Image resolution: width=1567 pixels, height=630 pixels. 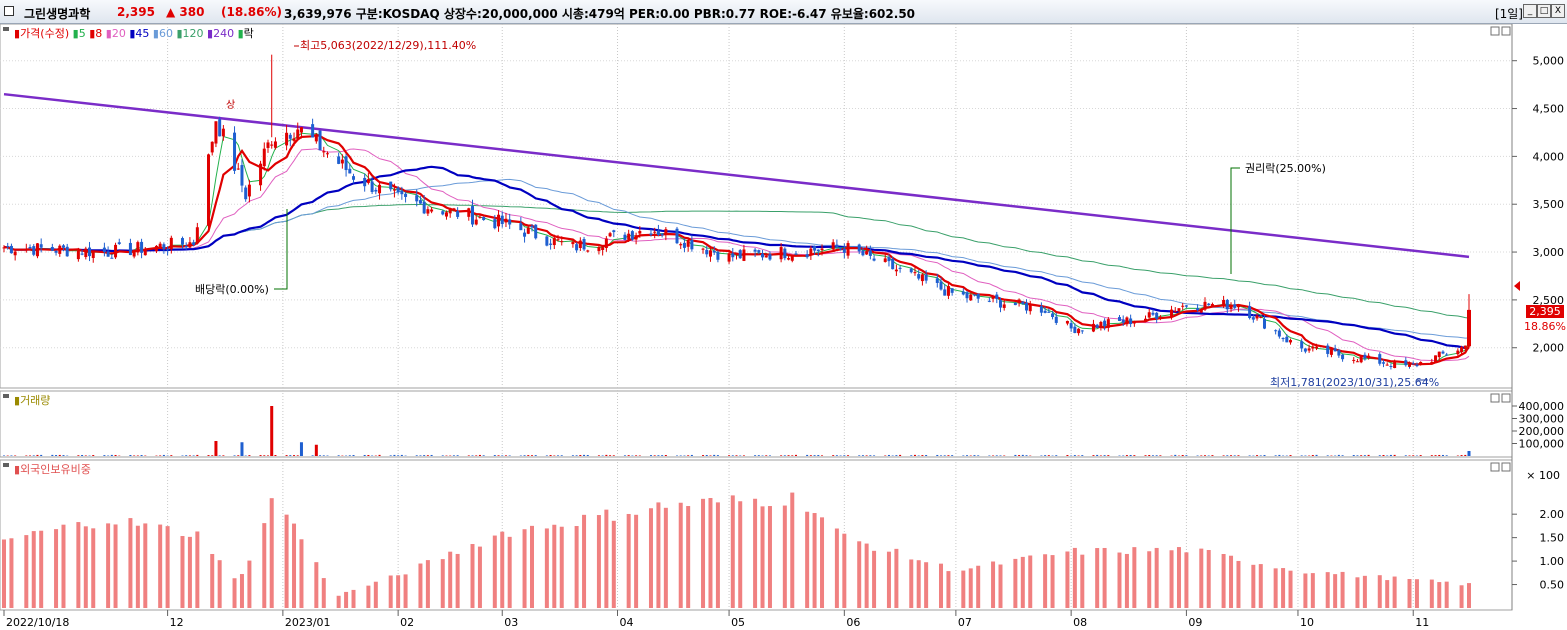 What do you see at coordinates (1545, 311) in the screenshot?
I see `current-price-tag-text: 2,395` at bounding box center [1545, 311].